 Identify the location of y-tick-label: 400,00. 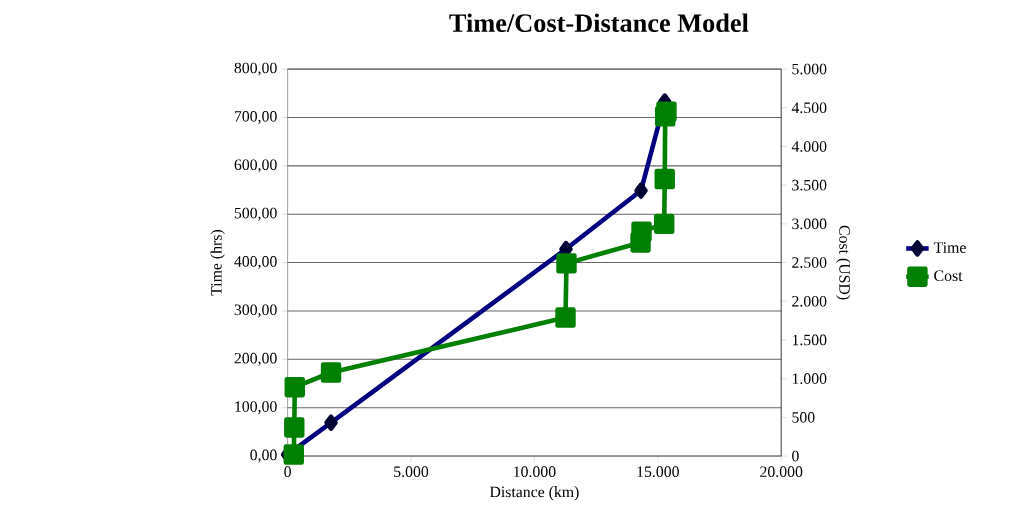
(255, 263).